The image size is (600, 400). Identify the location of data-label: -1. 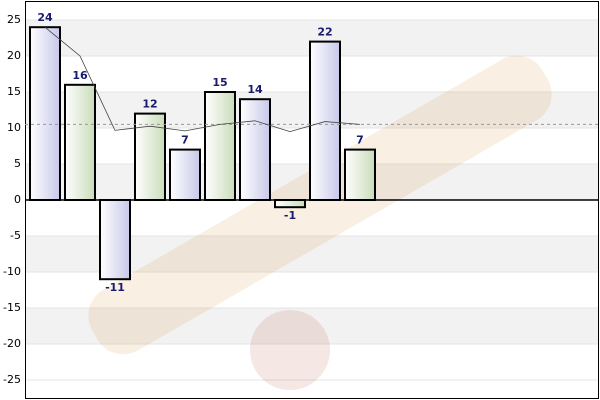
(290, 215).